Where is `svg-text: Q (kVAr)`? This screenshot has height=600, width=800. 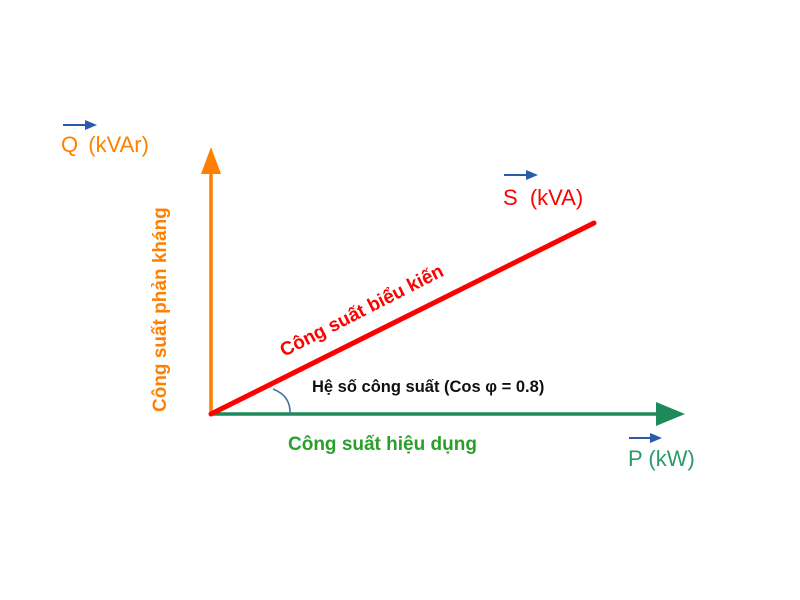 svg-text: Q (kVAr) is located at coordinates (105, 144).